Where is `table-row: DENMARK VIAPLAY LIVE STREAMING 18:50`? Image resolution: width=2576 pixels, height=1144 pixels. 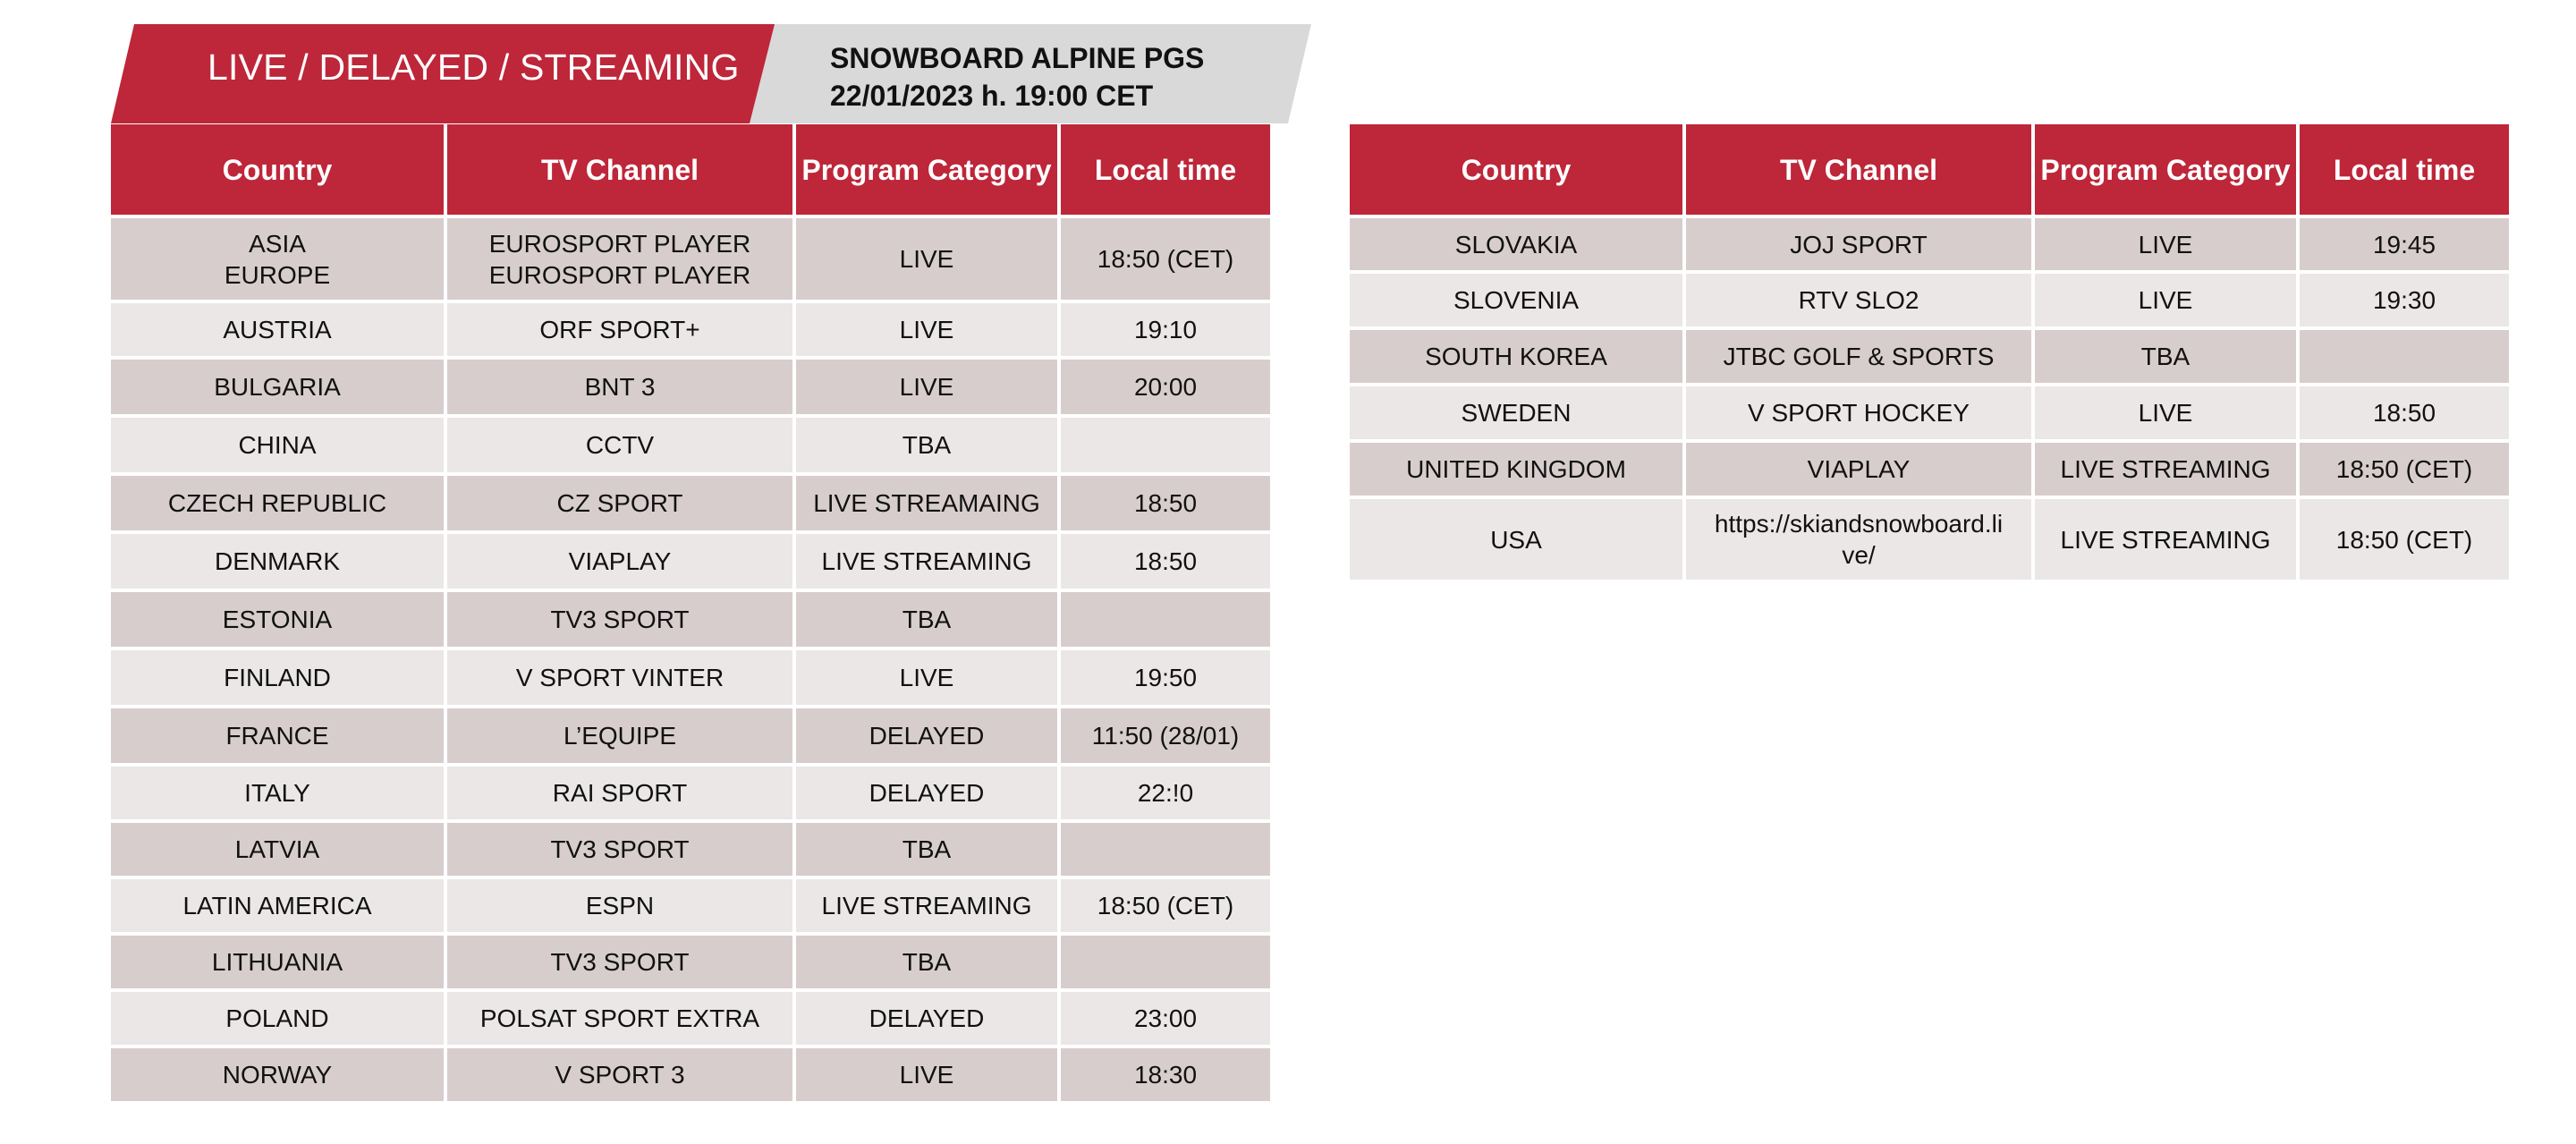
table-row: DENMARK VIAPLAY LIVE STREAMING 18:50 is located at coordinates (690, 561).